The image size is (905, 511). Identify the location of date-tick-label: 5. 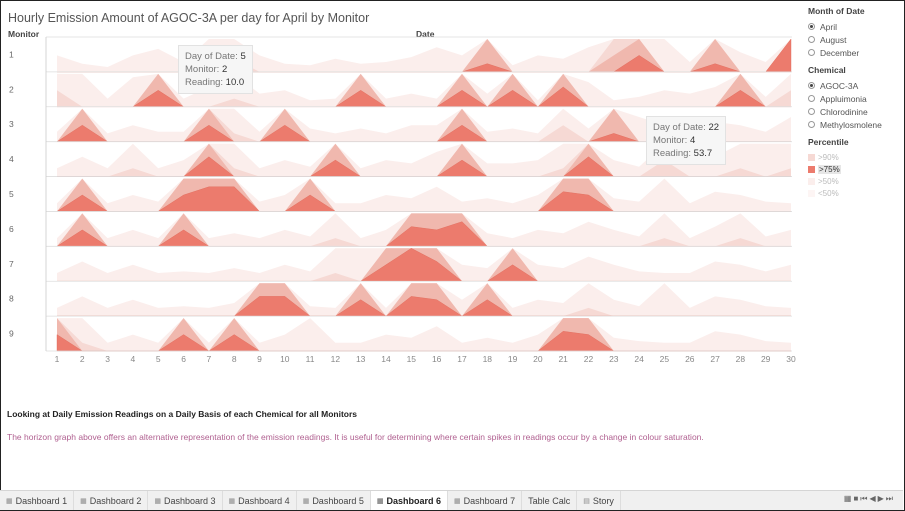
(158, 359).